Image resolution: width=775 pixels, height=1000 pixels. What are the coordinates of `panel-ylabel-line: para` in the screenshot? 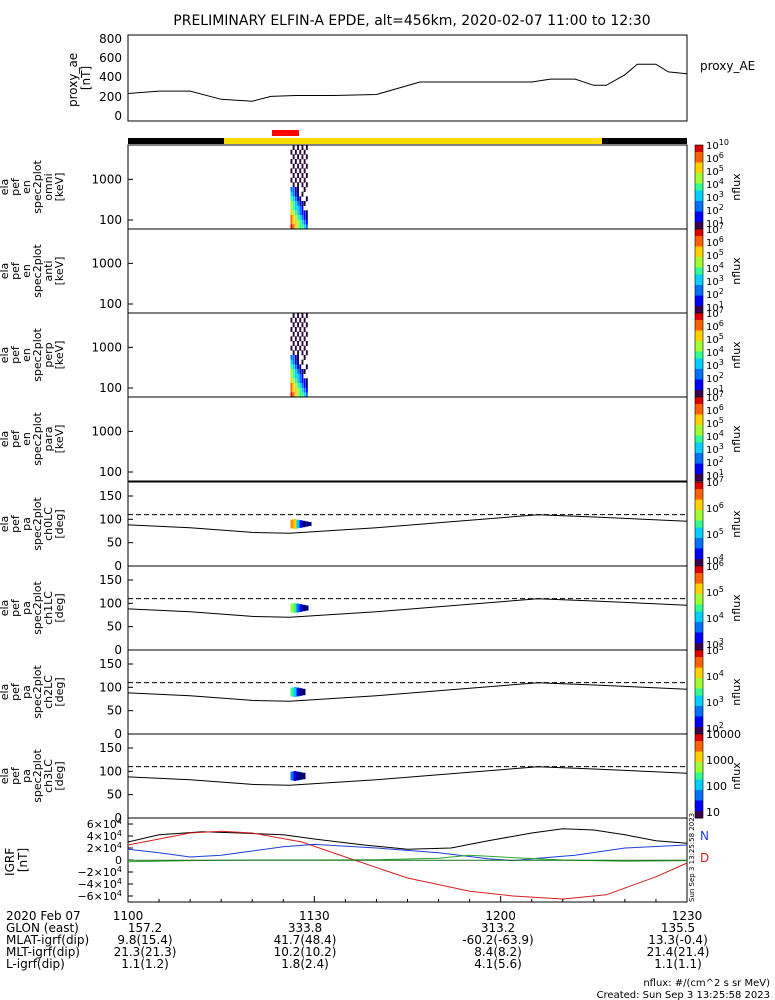 It's located at (48, 439).